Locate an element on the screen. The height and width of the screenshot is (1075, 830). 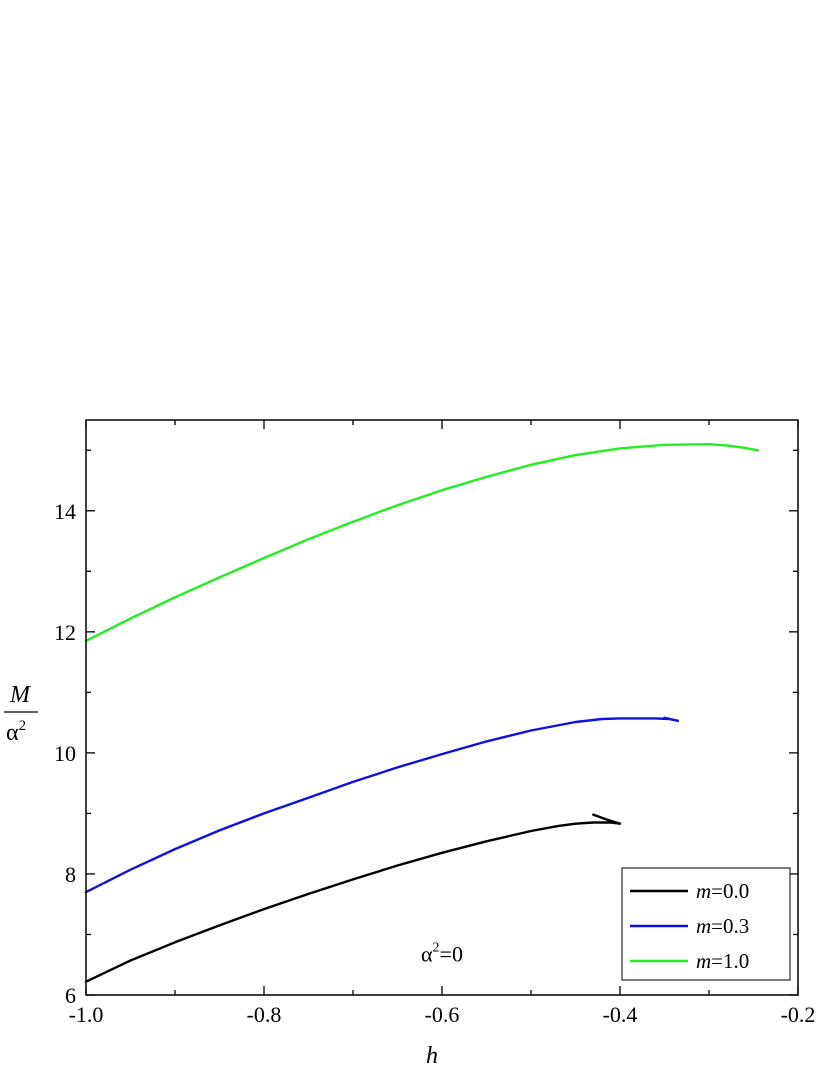
x-tick-label: -0.4 is located at coordinates (620, 1014).